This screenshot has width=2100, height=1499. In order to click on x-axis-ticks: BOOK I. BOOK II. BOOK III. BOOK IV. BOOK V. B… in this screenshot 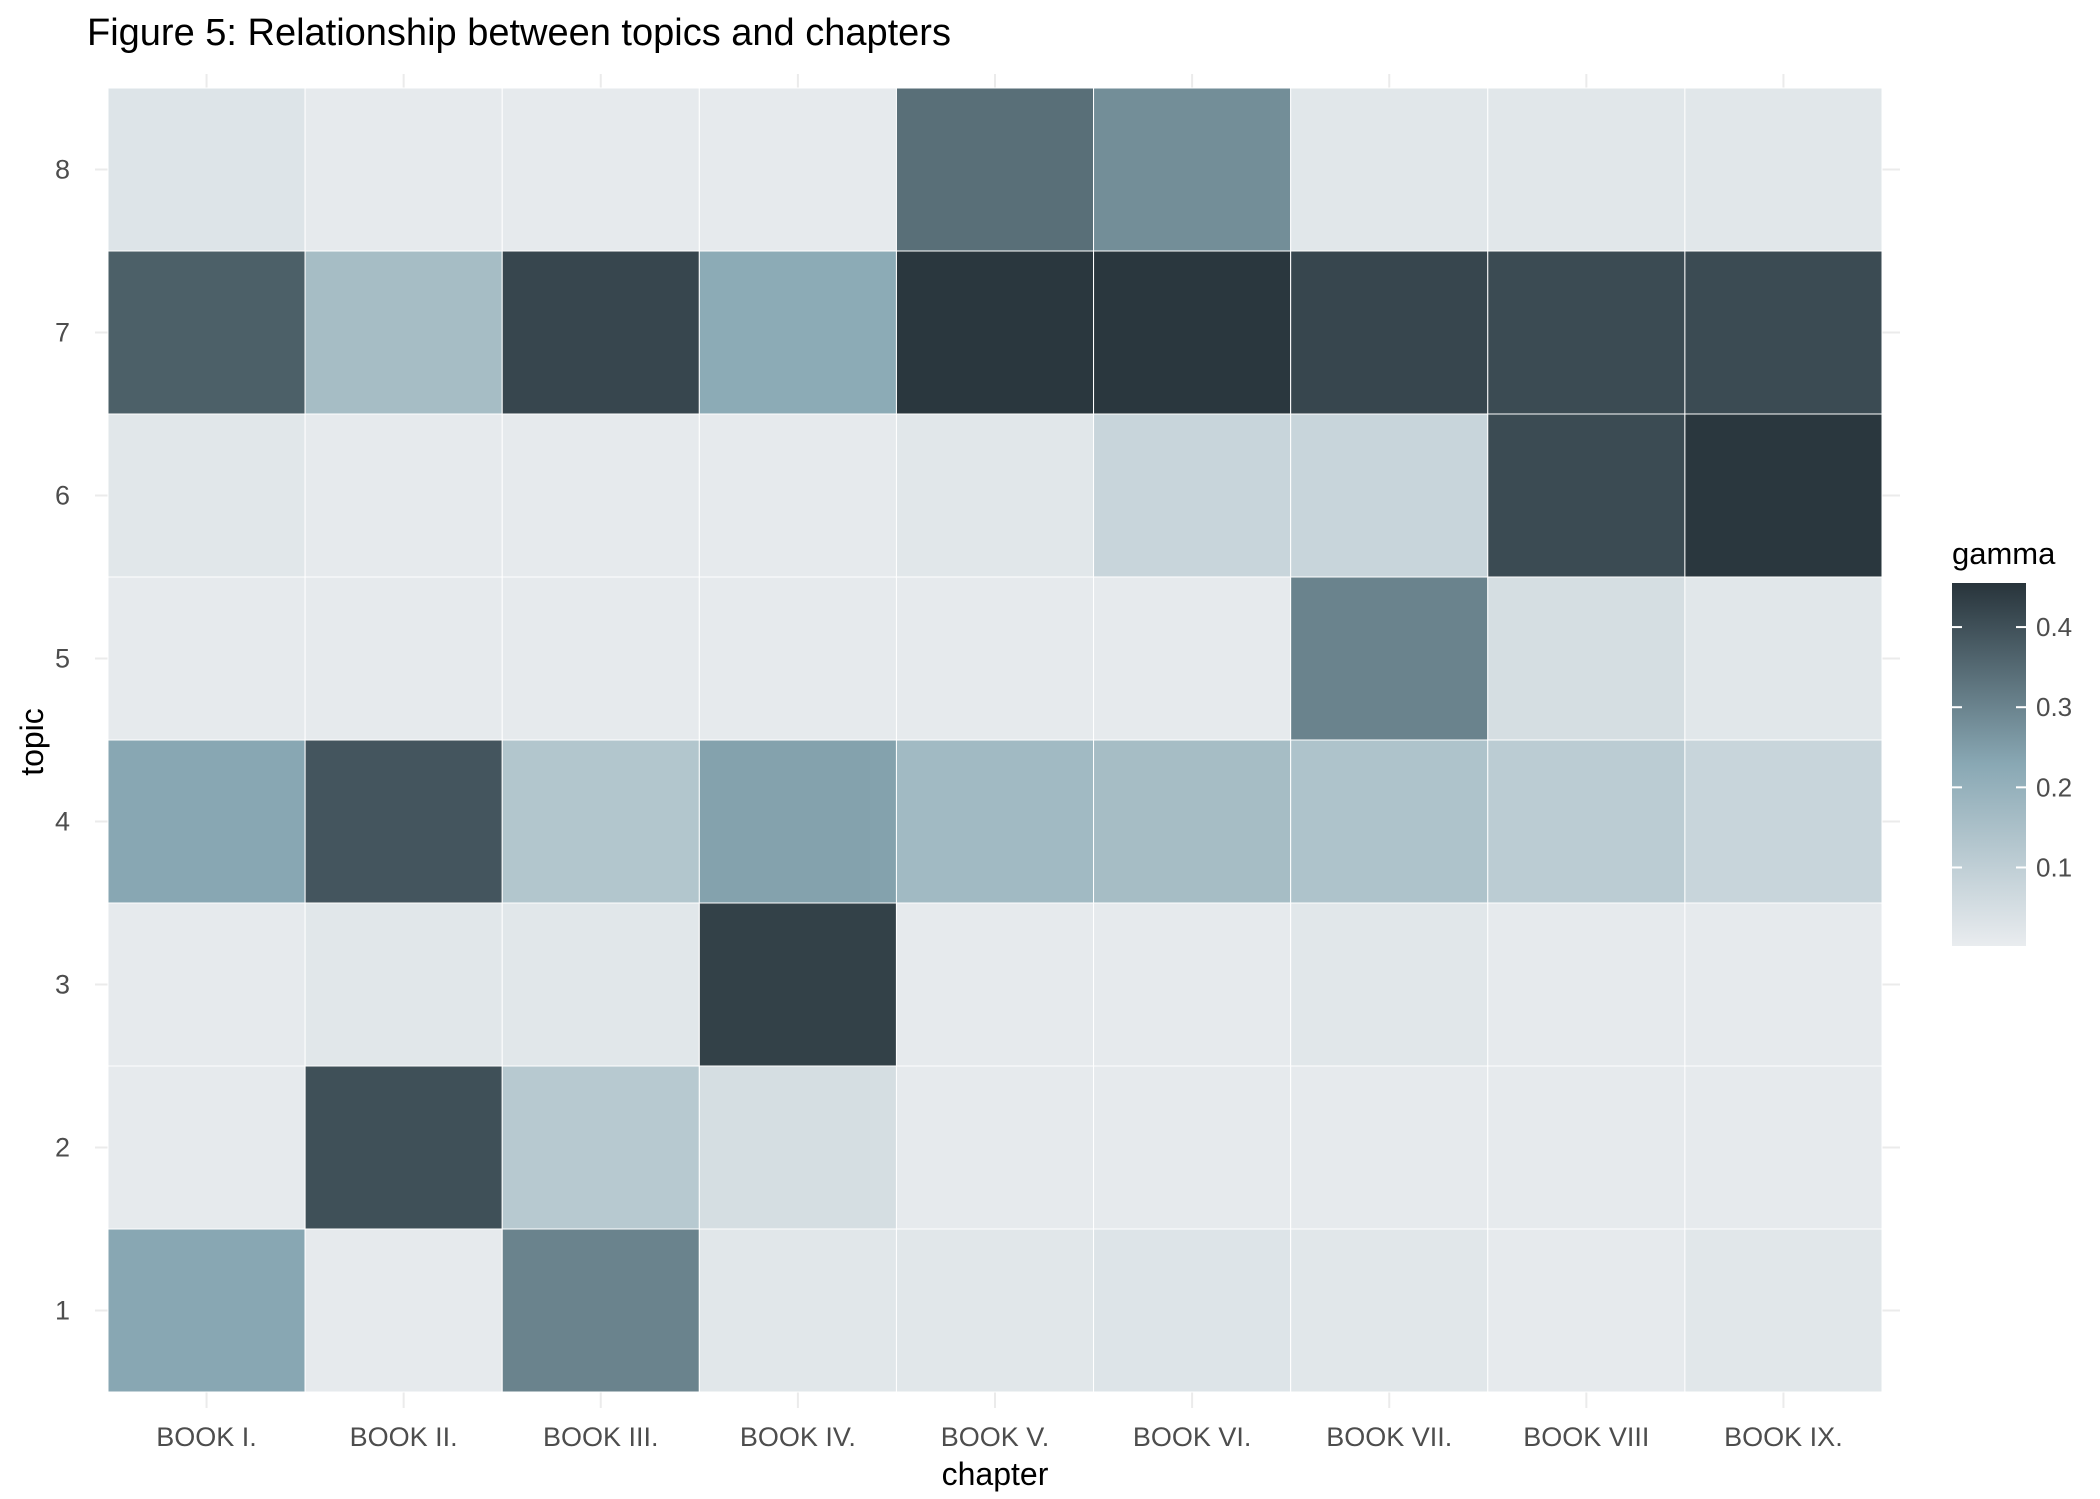, I will do `click(999, 1437)`.